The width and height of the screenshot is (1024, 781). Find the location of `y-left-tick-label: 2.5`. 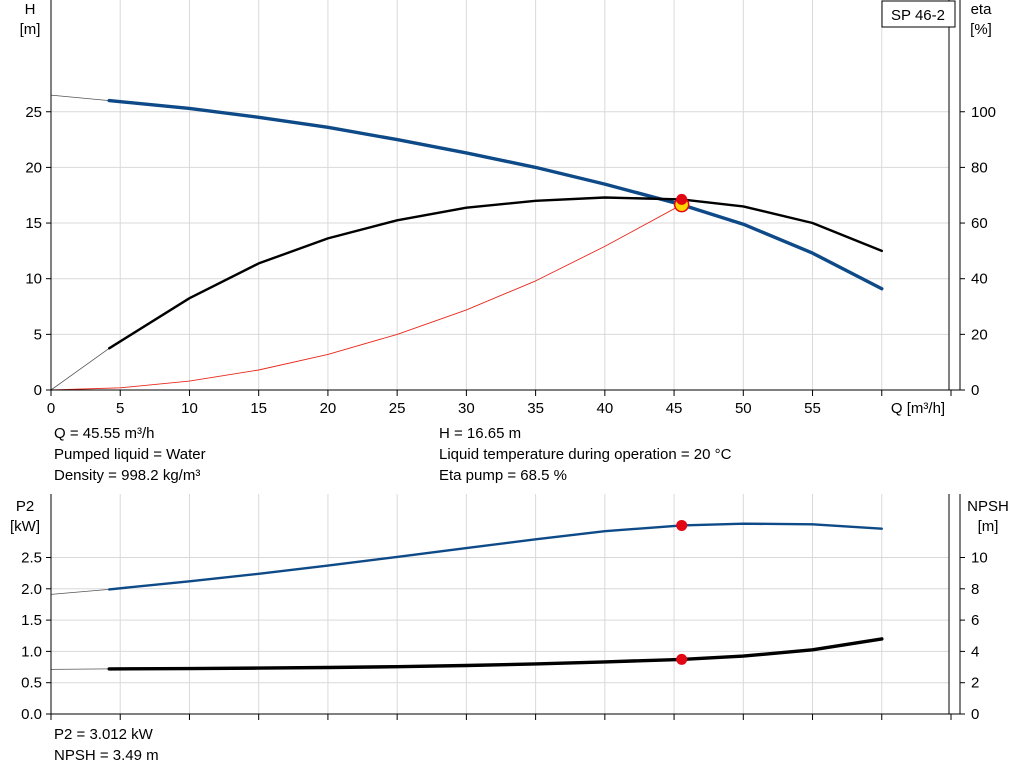

y-left-tick-label: 2.5 is located at coordinates (31, 558).